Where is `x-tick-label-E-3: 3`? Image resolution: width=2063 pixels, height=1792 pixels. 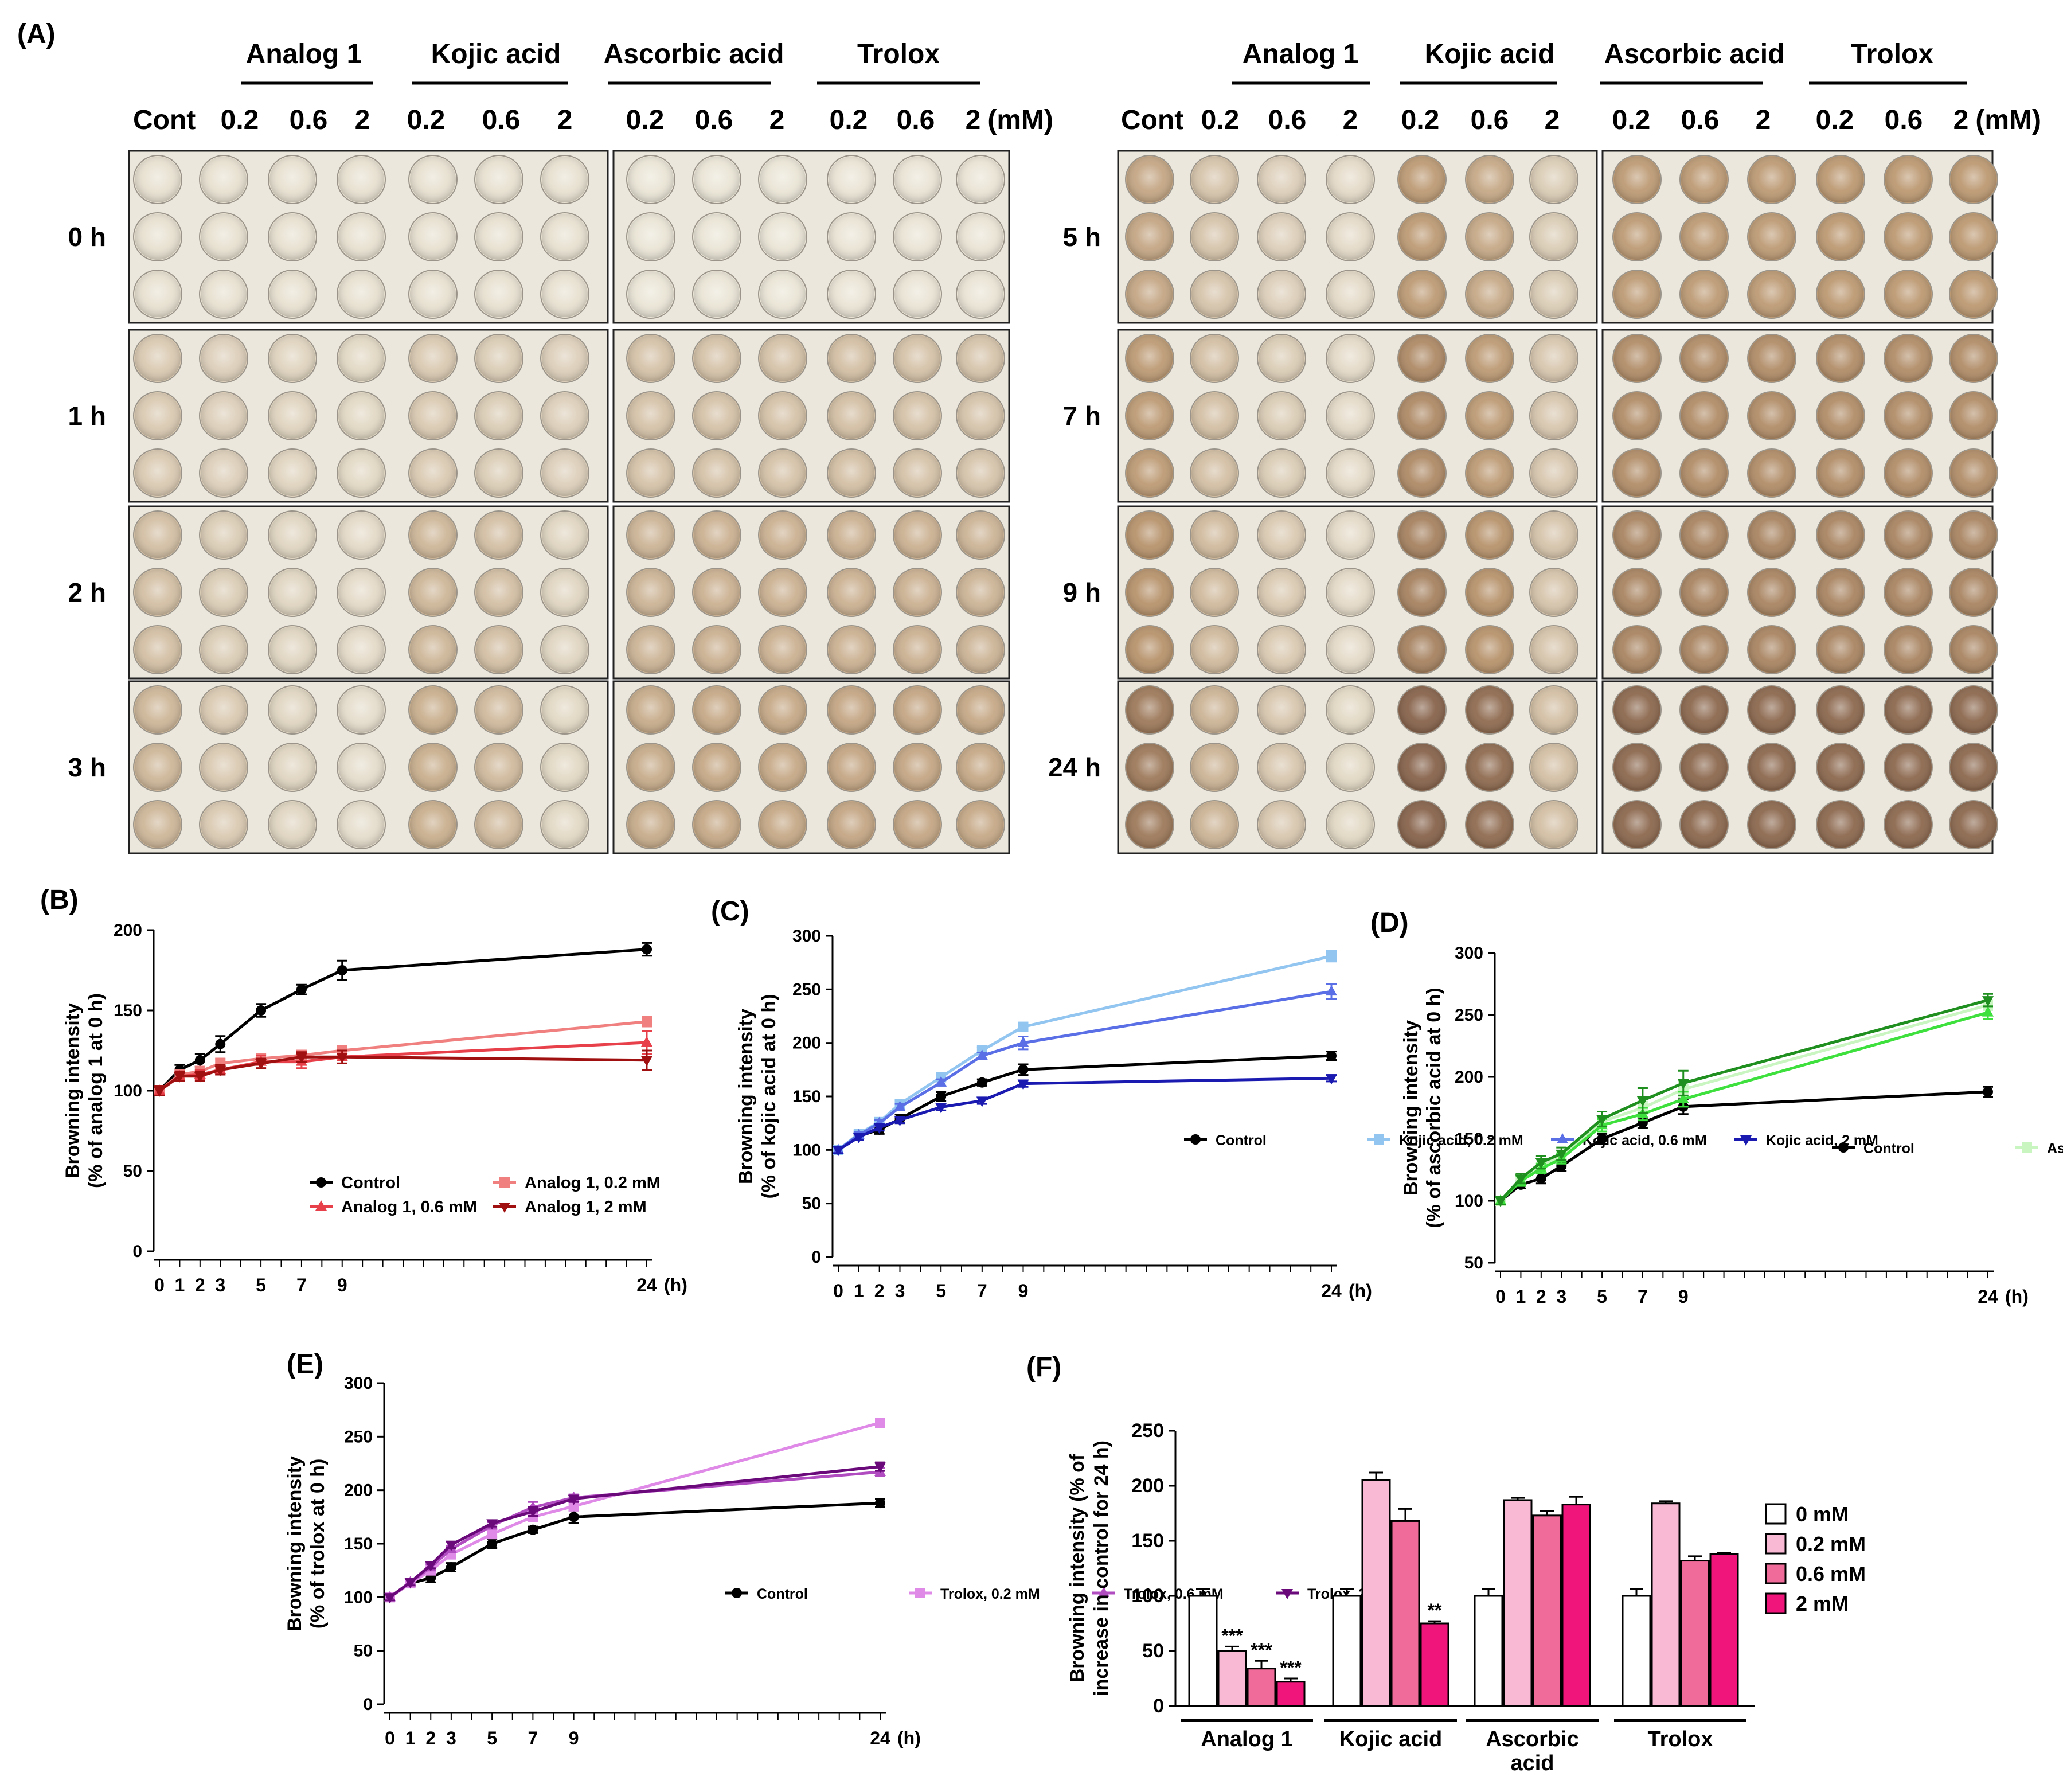
x-tick-label-E-3: 3 is located at coordinates (451, 1738).